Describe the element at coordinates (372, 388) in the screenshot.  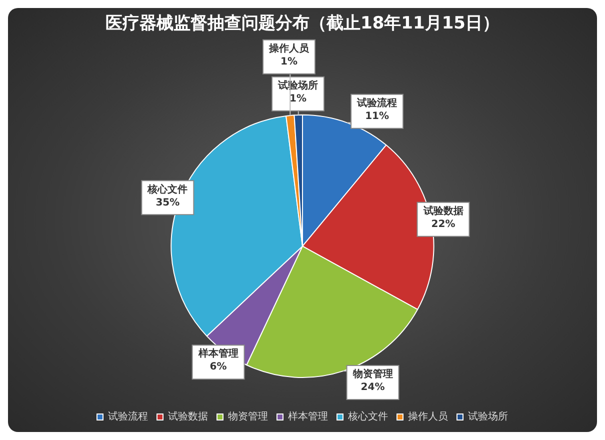
I see `data-label: 24%` at that location.